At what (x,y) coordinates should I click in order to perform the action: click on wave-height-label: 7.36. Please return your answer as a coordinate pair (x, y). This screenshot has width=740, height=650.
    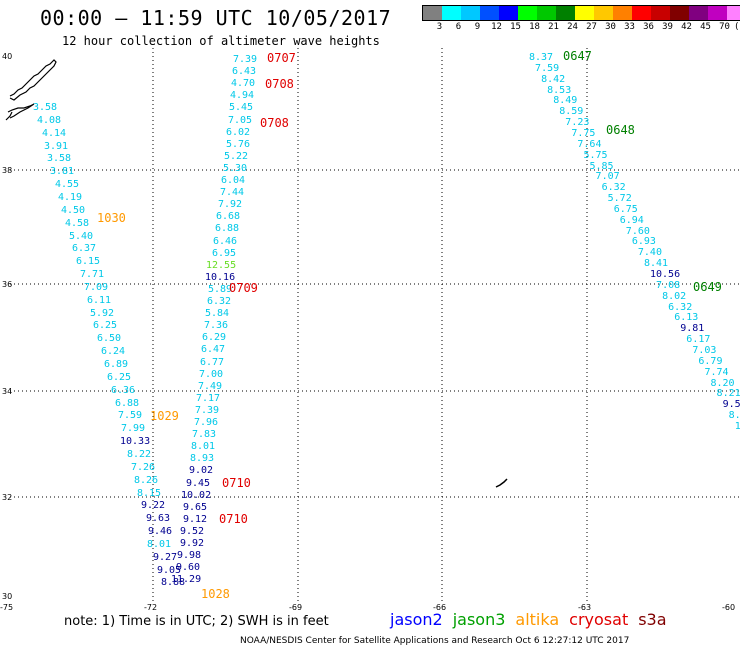
    Looking at the image, I should click on (216, 326).